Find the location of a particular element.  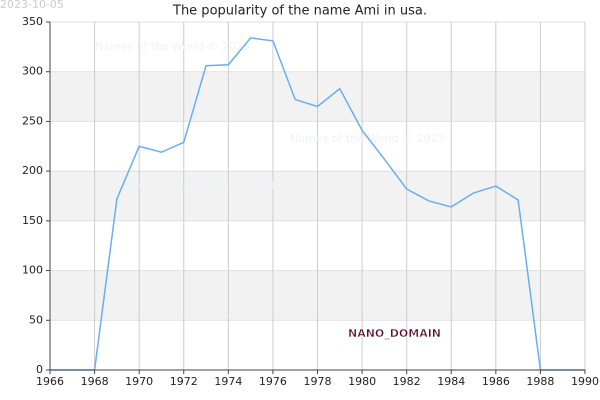

x-tick-label: 1970 is located at coordinates (139, 381).